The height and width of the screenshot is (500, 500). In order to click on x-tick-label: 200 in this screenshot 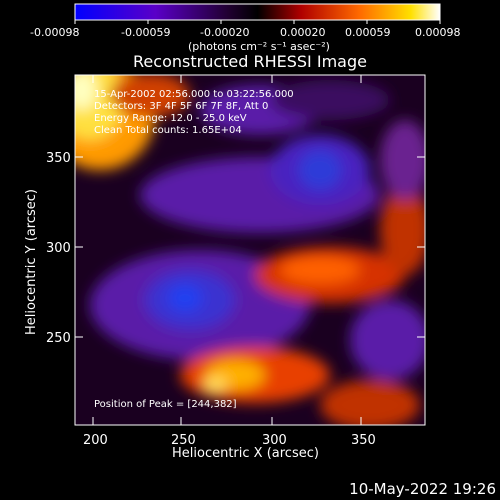, I will do `click(95, 440)`.